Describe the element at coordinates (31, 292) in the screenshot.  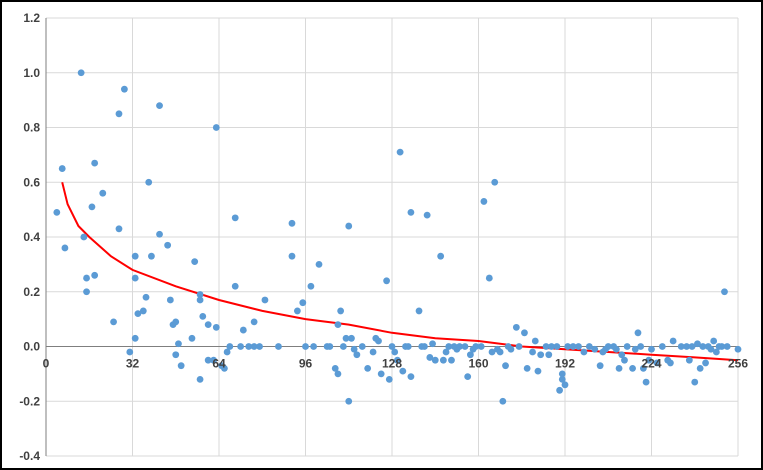
I see `y-tick-label: 0.2` at that location.